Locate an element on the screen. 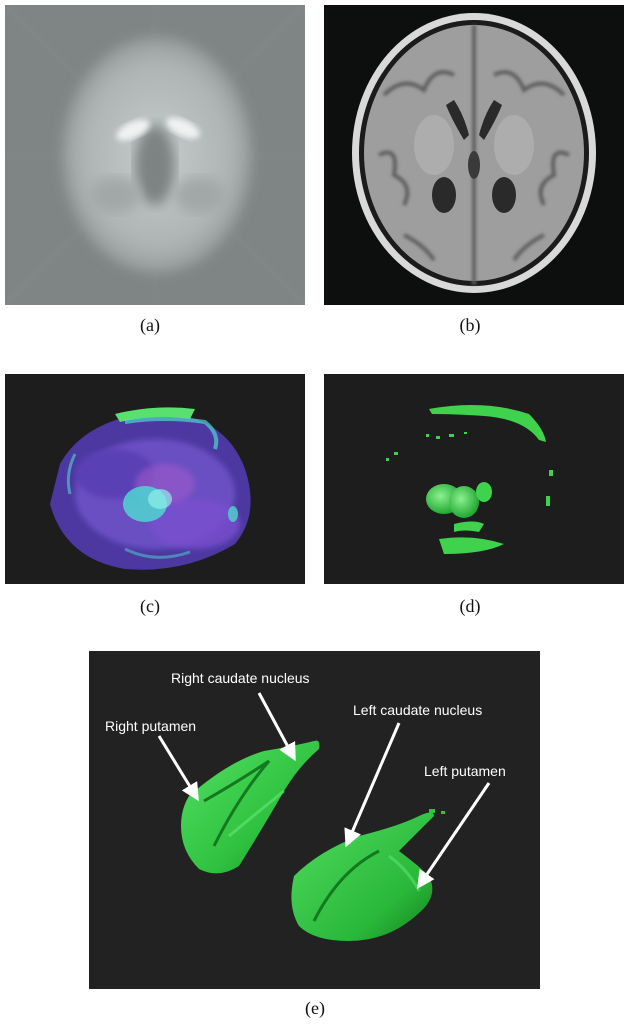  panel-d-caption: (d) is located at coordinates (470, 606).